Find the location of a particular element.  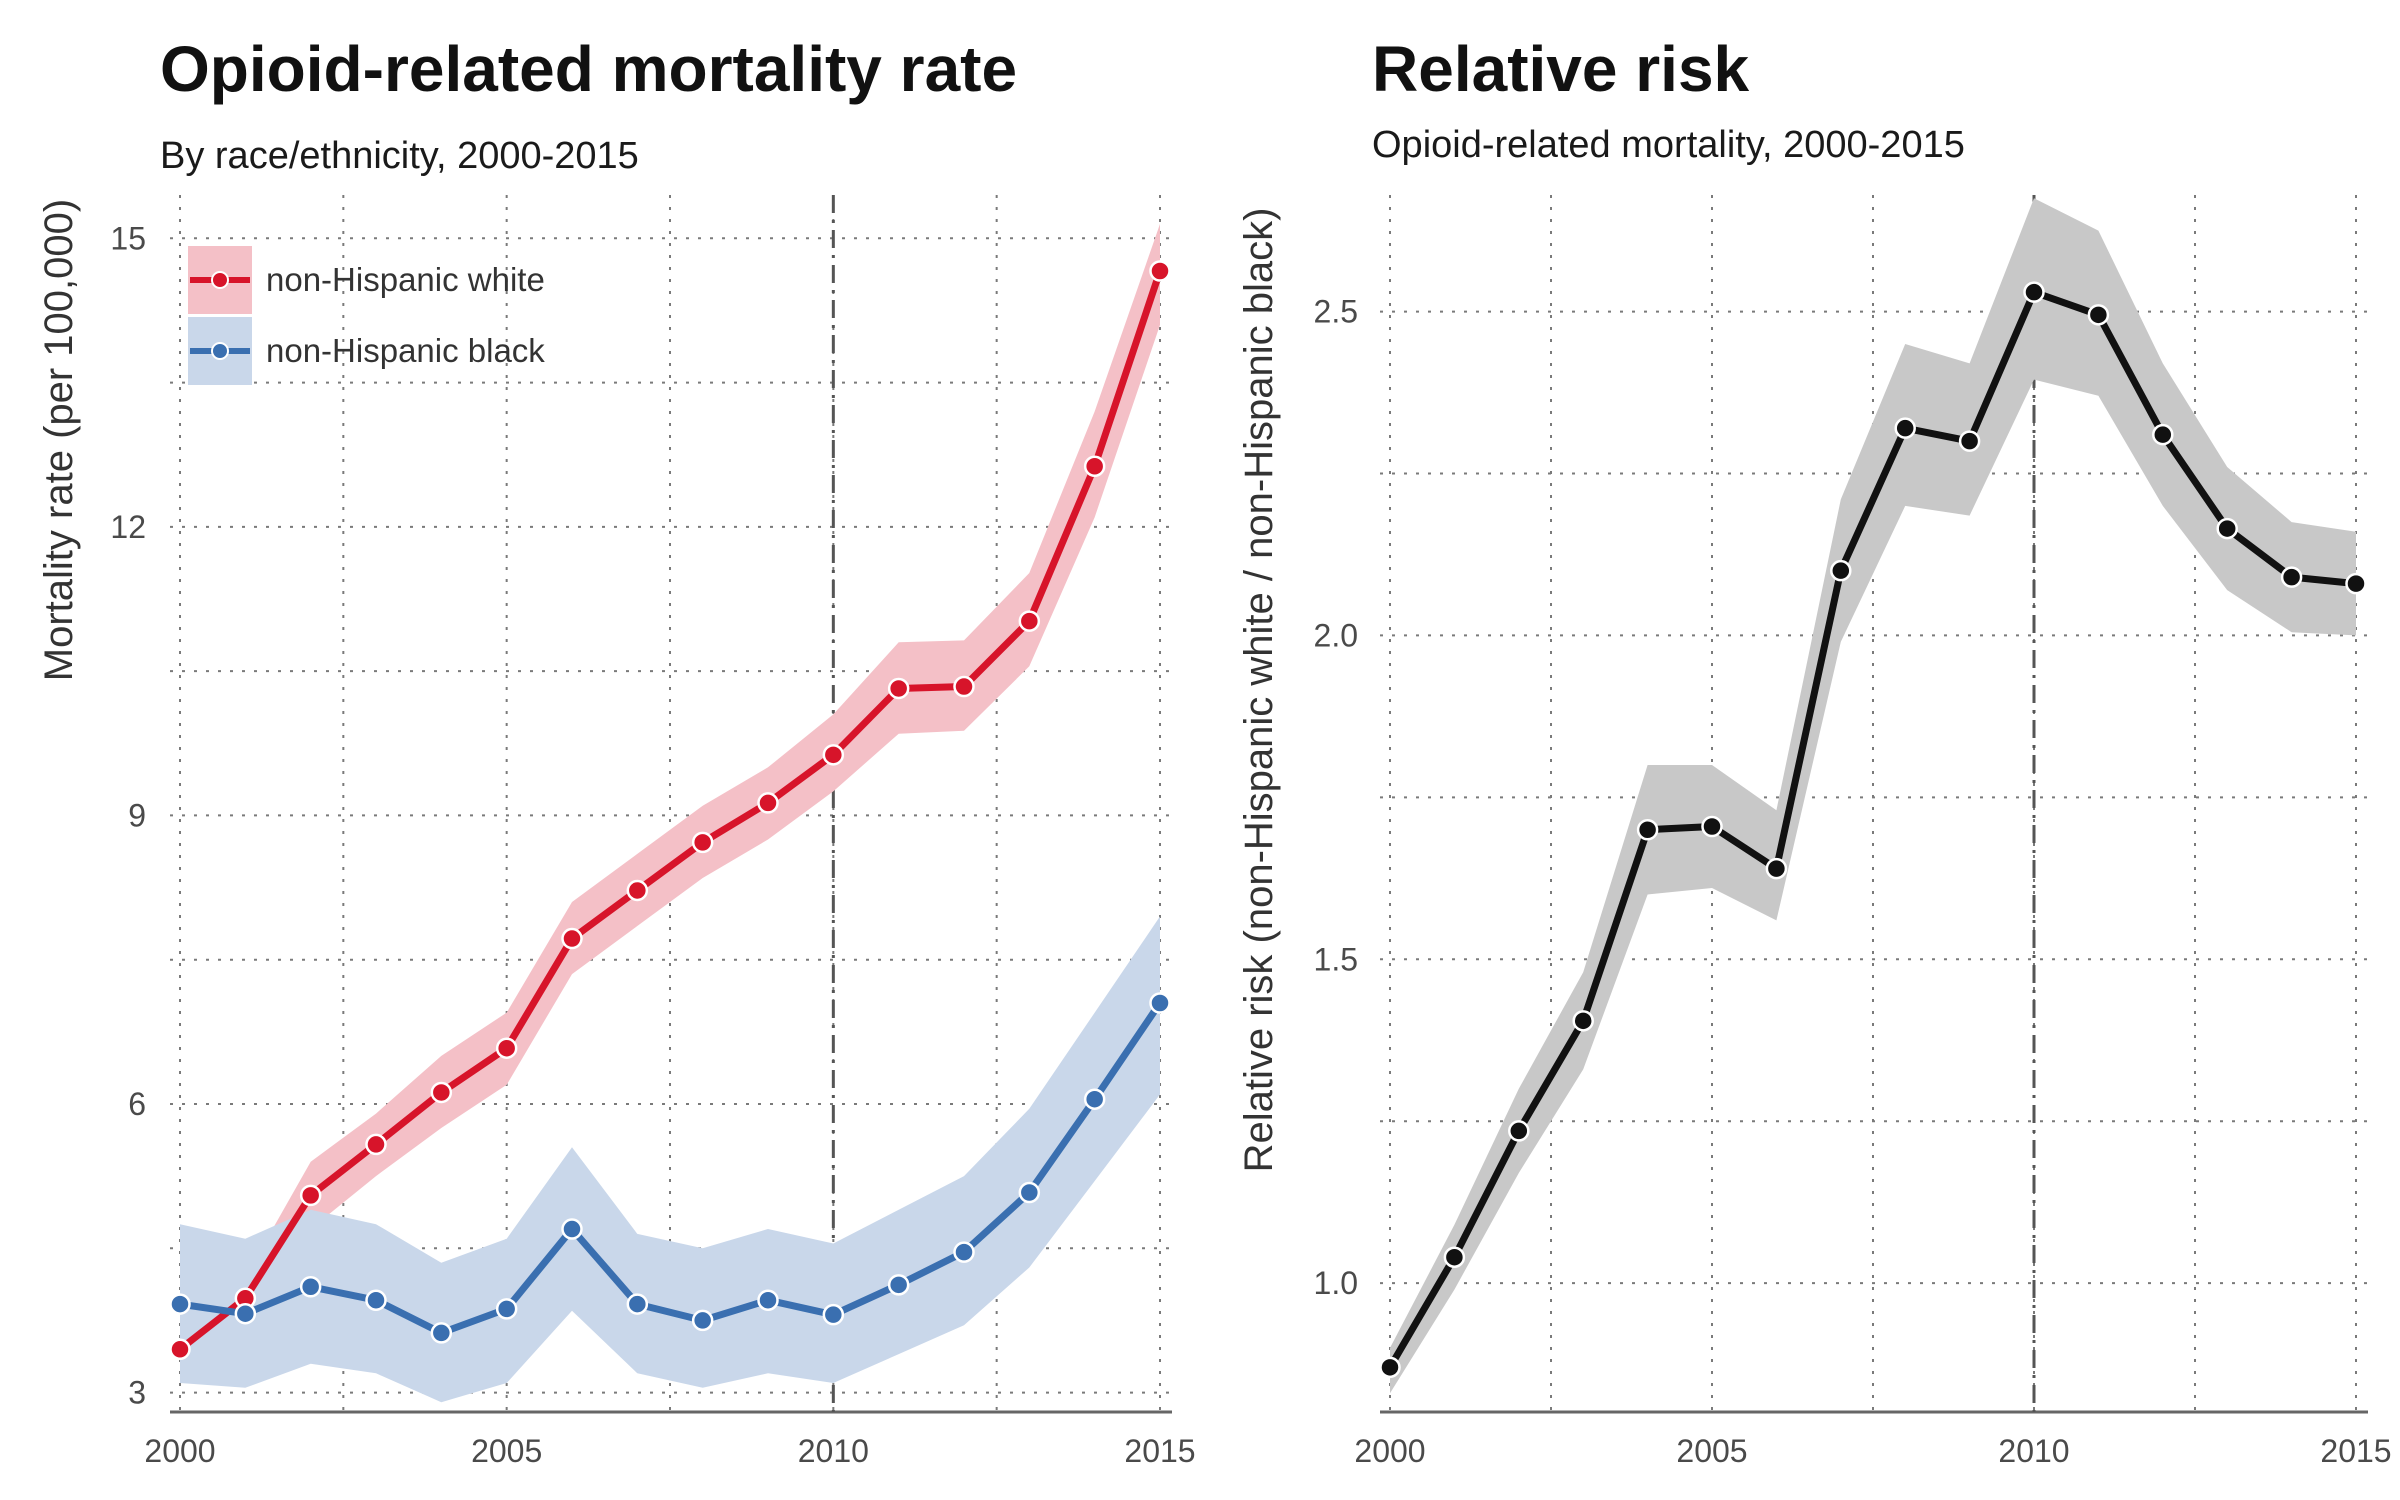

legend-label-white: non-Hispanic white is located at coordinates (405, 279).